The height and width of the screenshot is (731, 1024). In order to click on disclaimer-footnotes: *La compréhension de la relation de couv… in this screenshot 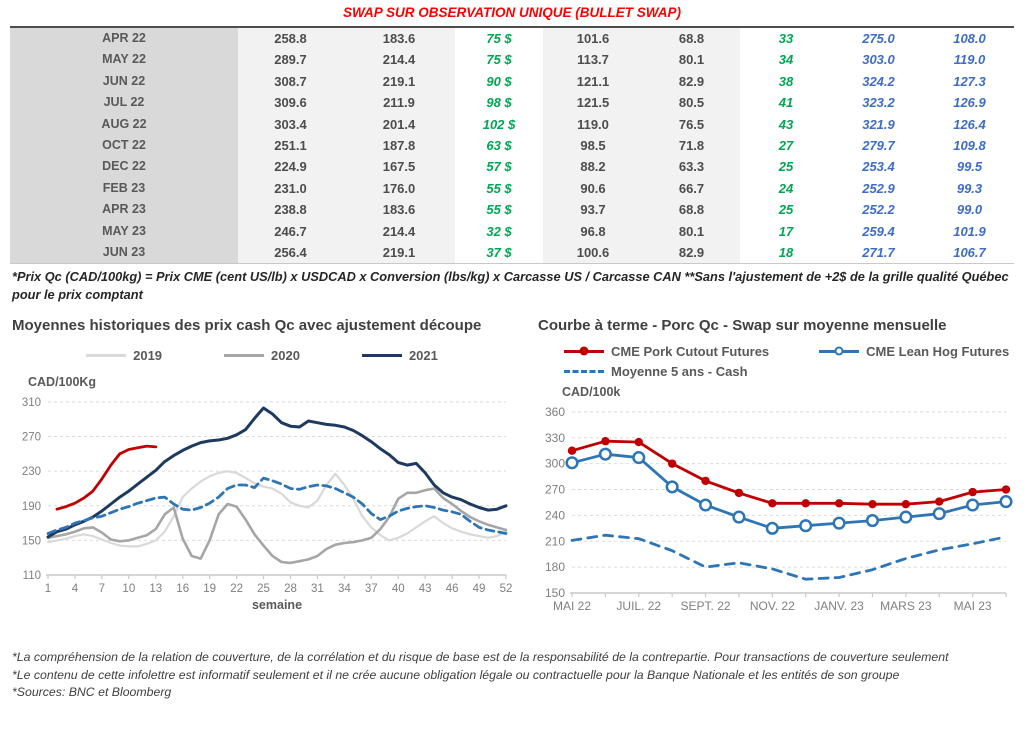, I will do `click(512, 675)`.